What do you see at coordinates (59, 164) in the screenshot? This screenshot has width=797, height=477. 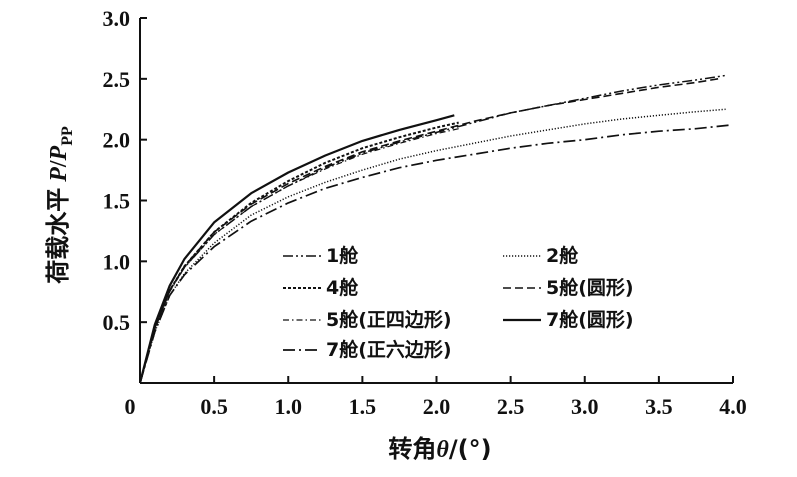 I see `y-axis-title-slash: /` at bounding box center [59, 164].